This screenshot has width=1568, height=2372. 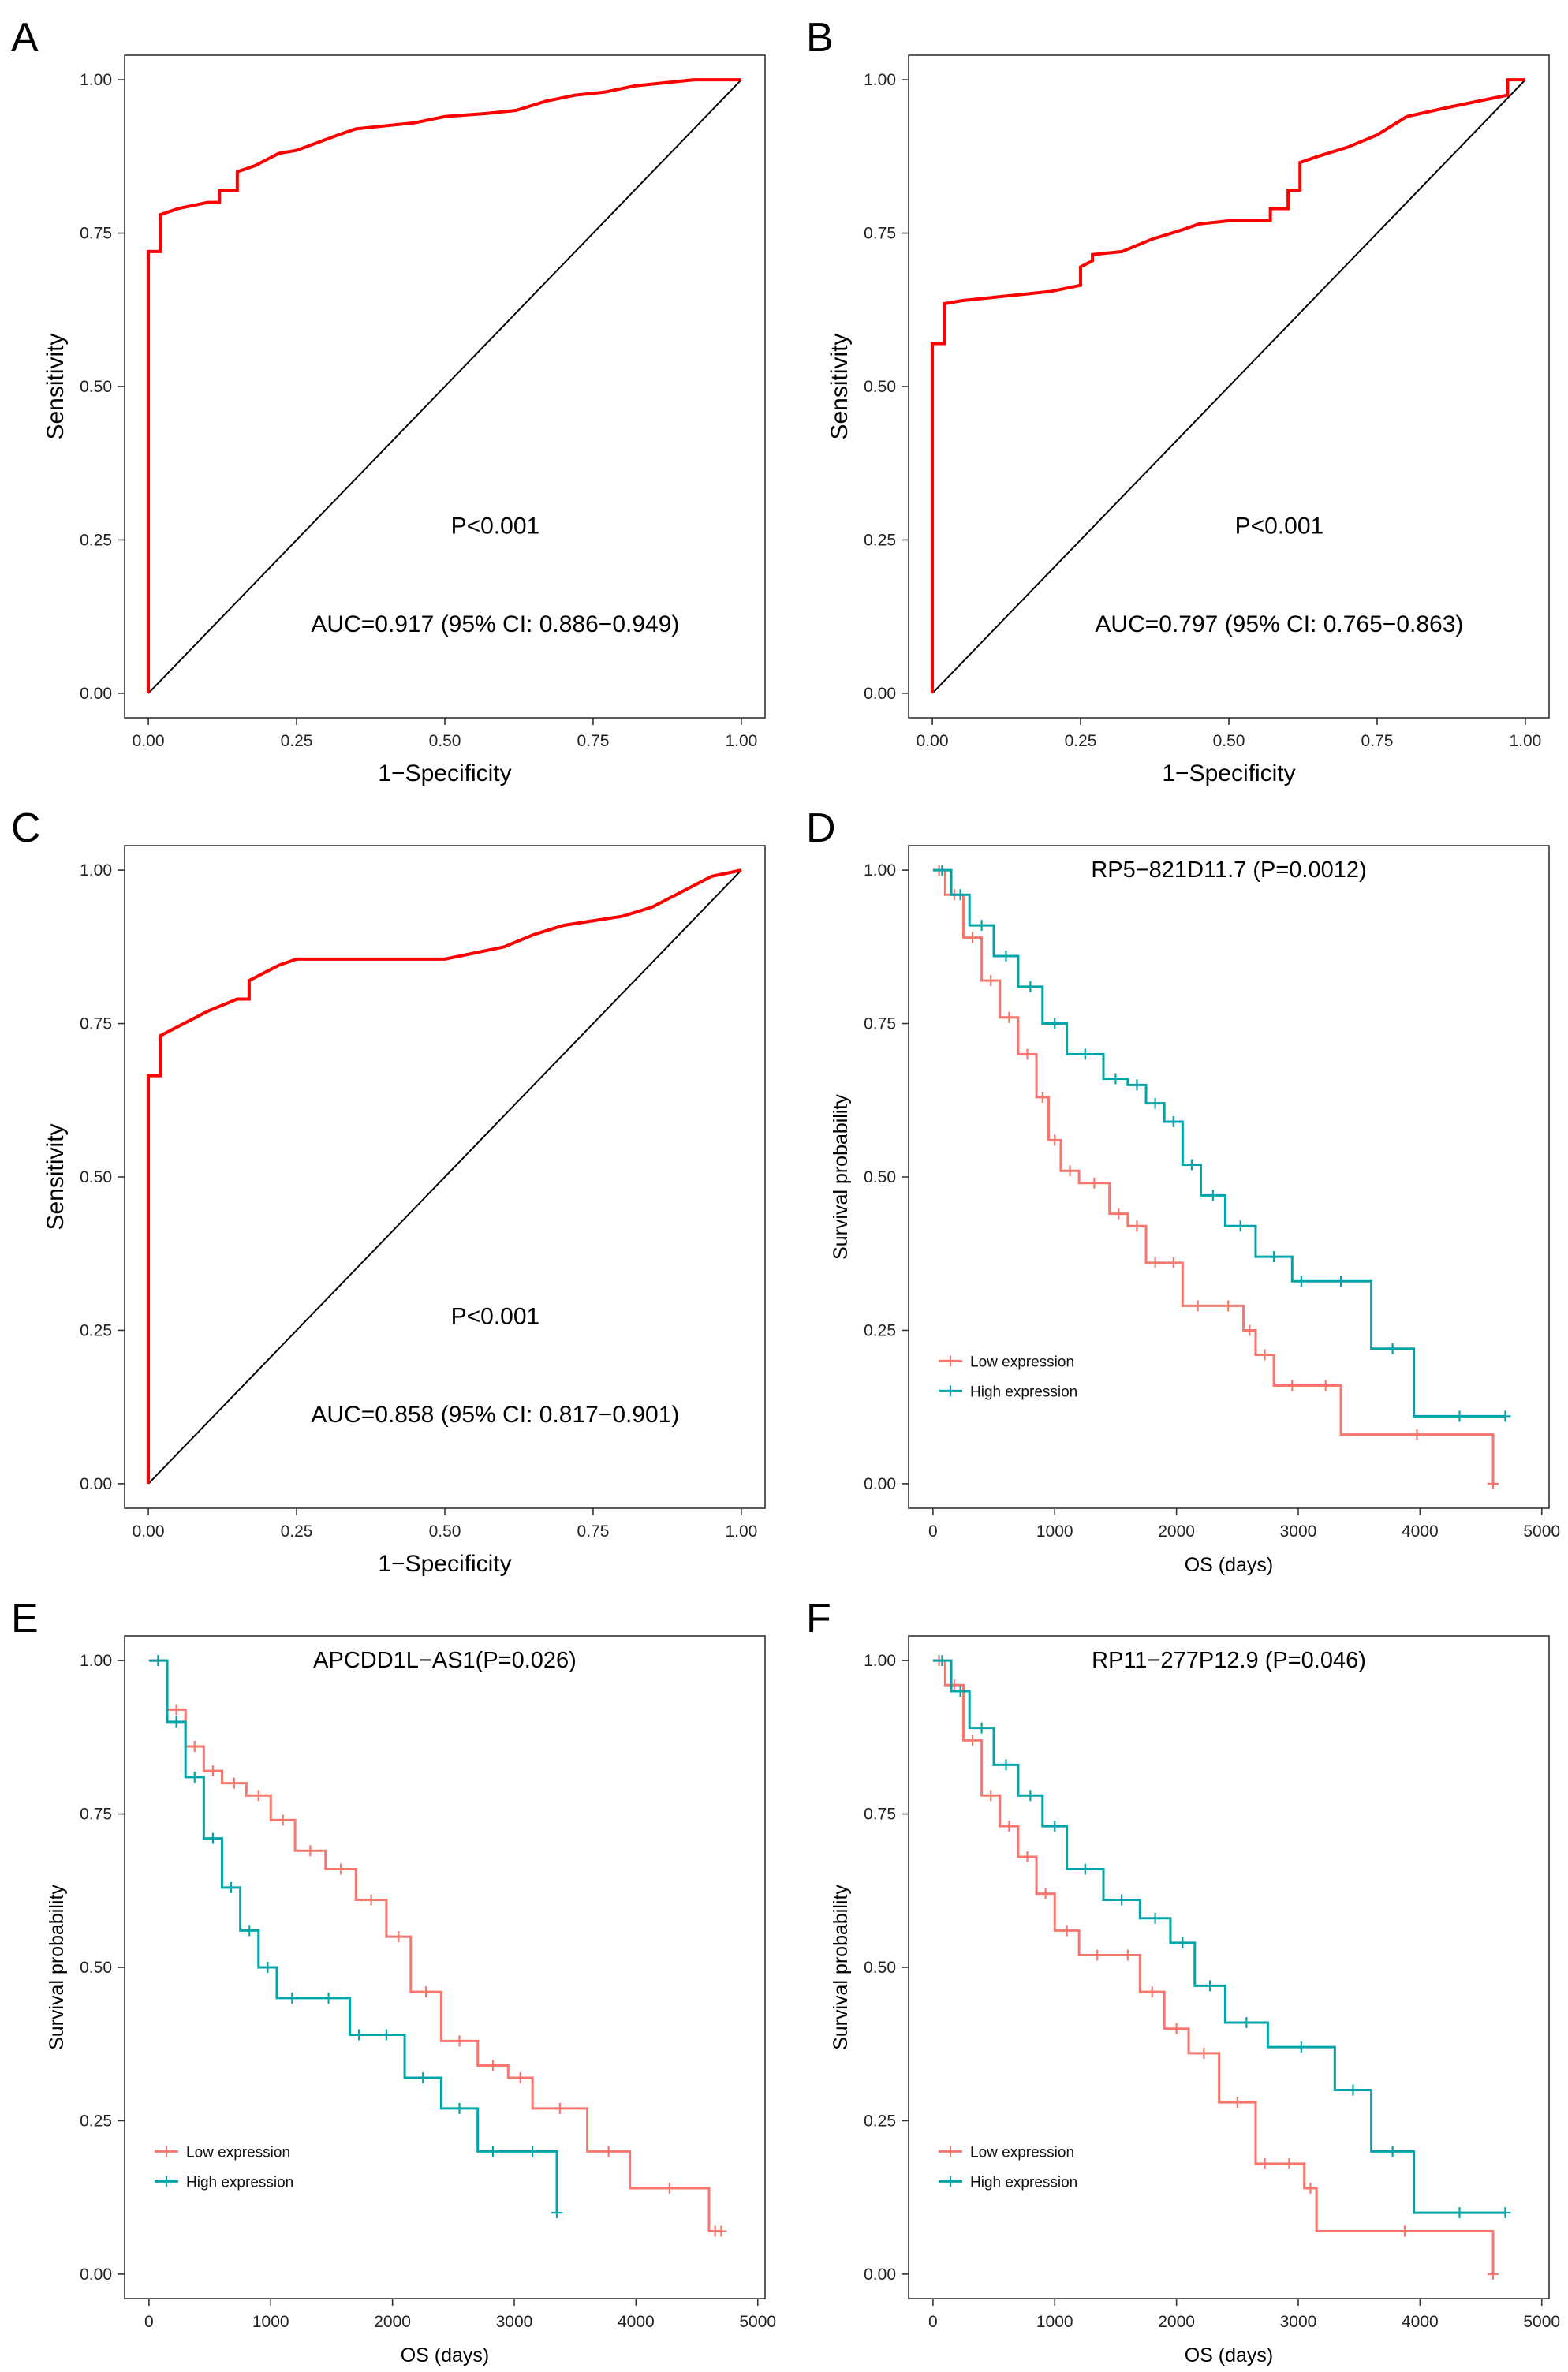 What do you see at coordinates (1176, 2322) in the screenshot?
I see `x-tick-label: 2000` at bounding box center [1176, 2322].